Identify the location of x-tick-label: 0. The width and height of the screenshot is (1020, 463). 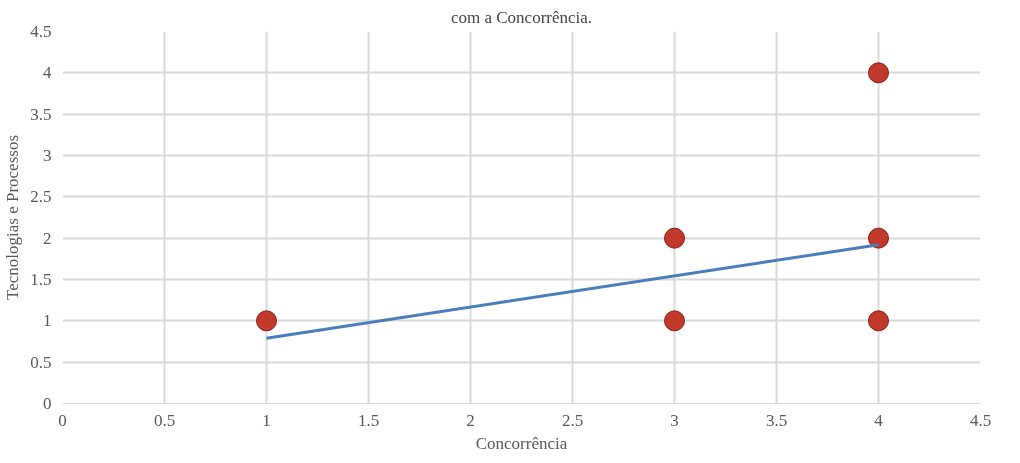
(62, 420).